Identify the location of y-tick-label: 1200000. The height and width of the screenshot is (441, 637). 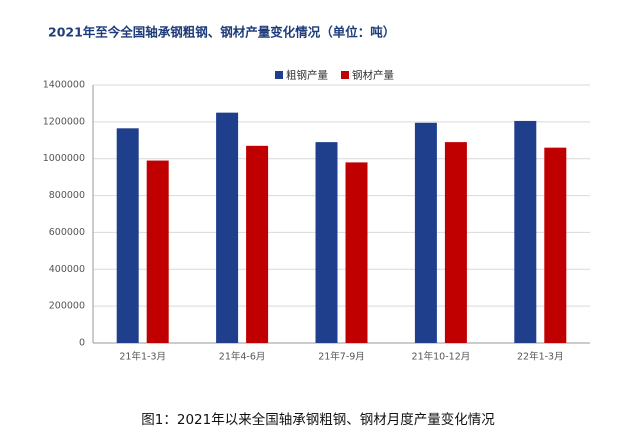
(64, 121).